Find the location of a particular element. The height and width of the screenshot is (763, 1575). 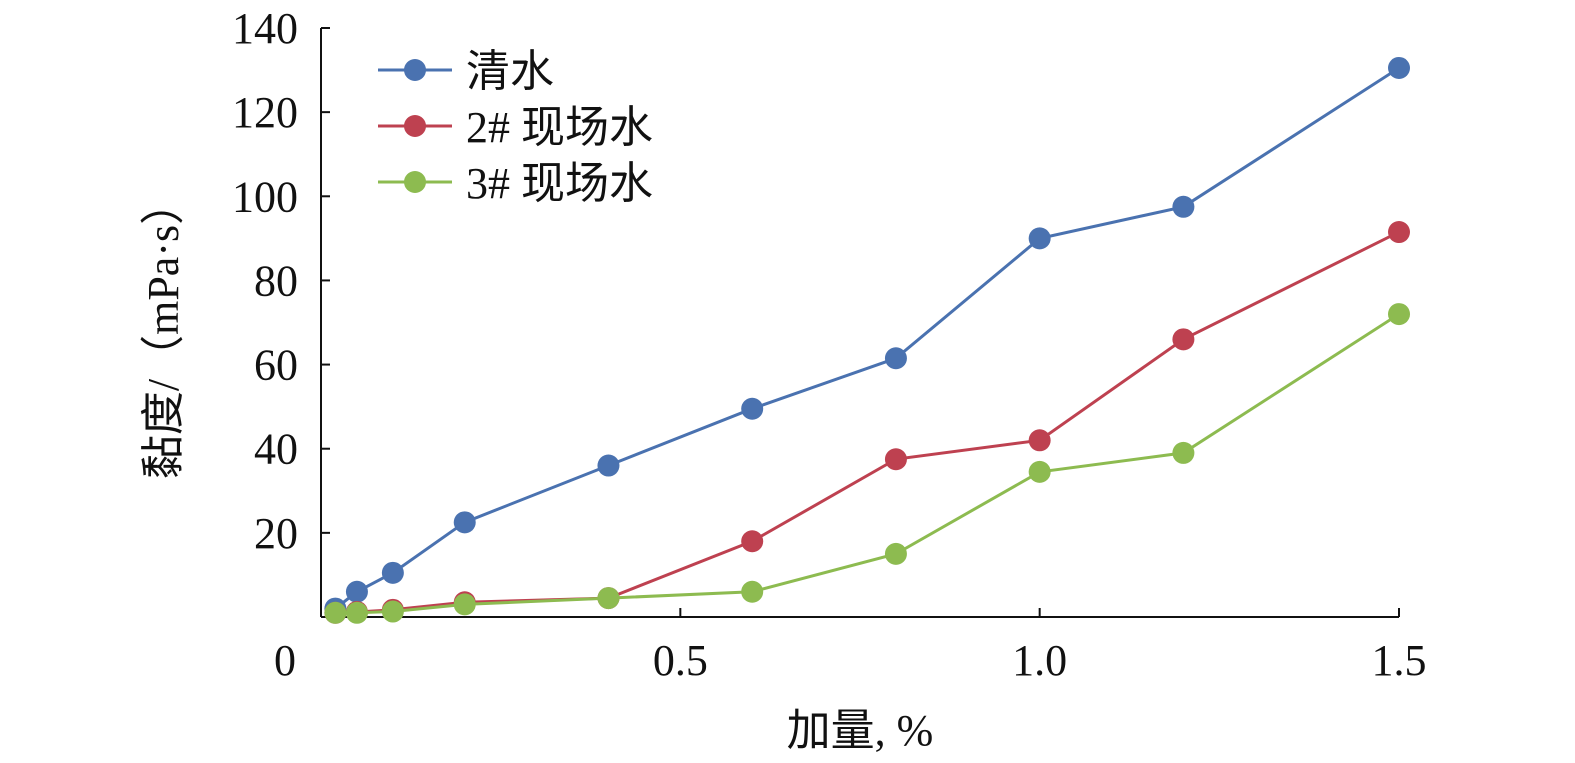

x-tick-label: 0.5 is located at coordinates (680, 660).